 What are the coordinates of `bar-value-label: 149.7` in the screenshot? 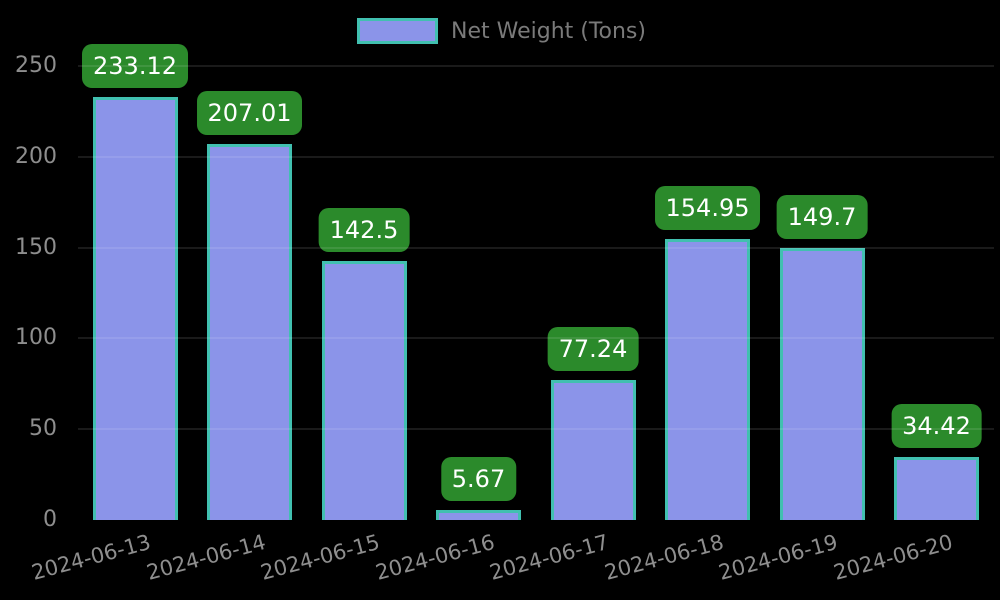 It's located at (822, 217).